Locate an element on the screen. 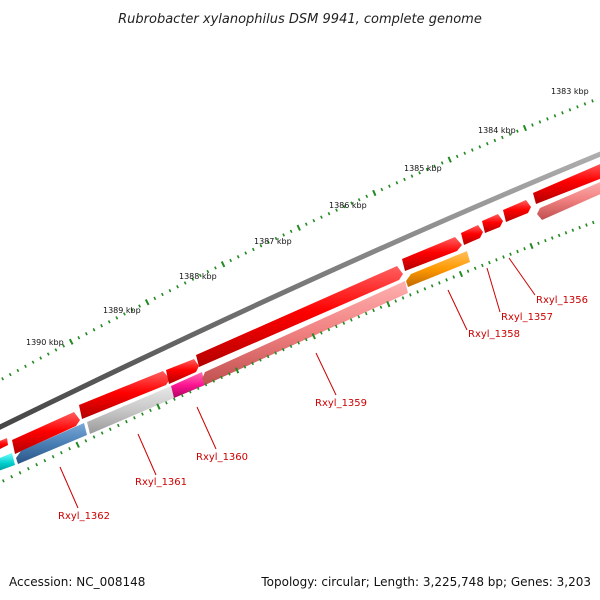 The height and width of the screenshot is (600, 600). gene-label: Rxyl_1362 is located at coordinates (84, 516).